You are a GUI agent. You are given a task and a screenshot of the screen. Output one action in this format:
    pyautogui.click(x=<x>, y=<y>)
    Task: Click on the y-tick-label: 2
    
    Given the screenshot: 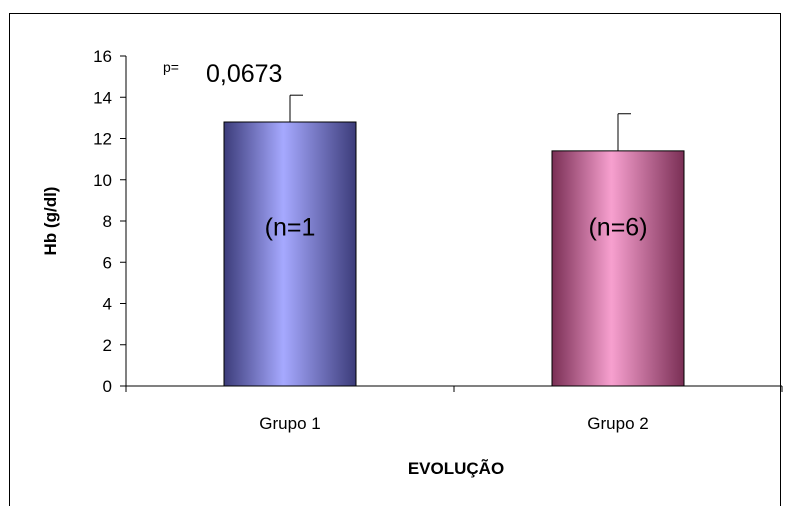 What is the action you would take?
    pyautogui.click(x=107, y=345)
    